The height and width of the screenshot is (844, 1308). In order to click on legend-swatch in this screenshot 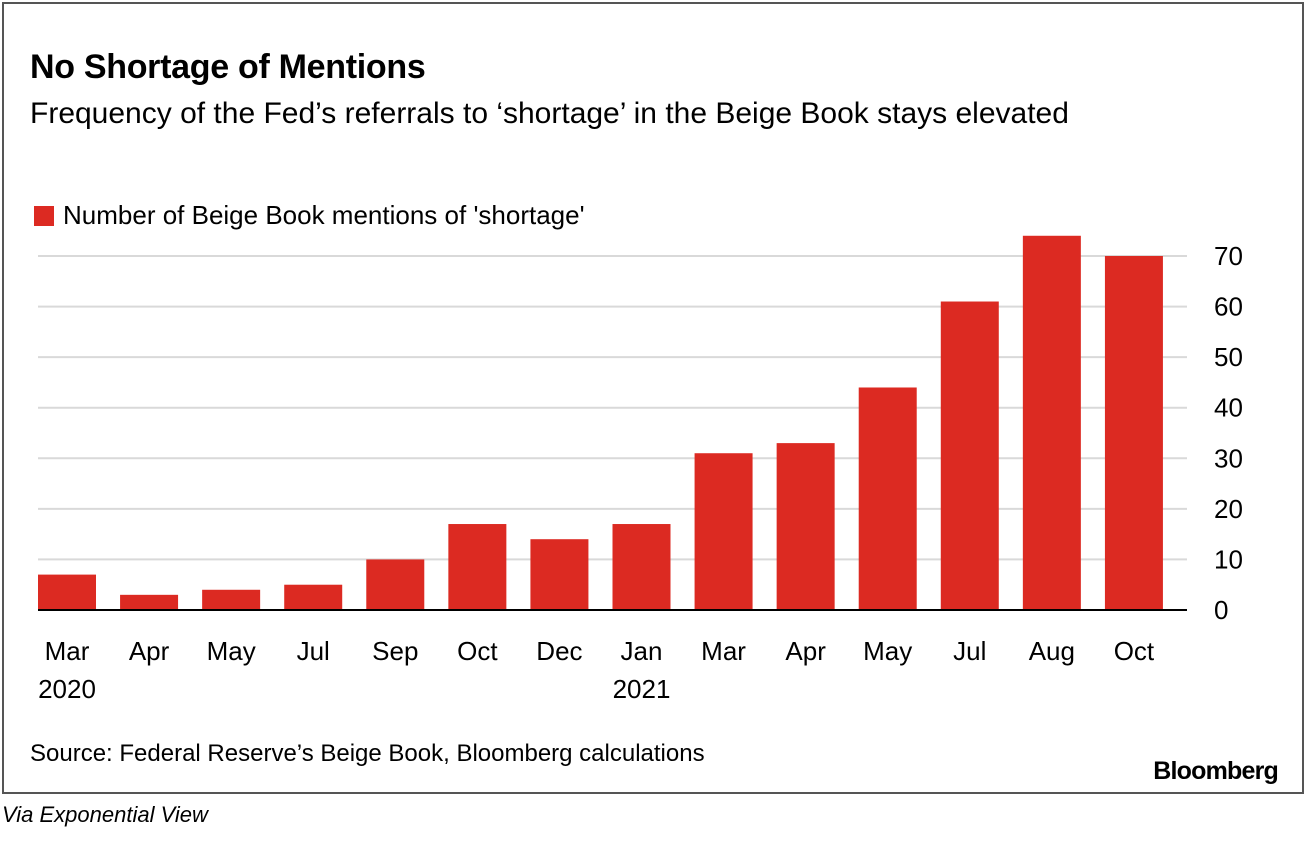, I will do `click(44, 215)`.